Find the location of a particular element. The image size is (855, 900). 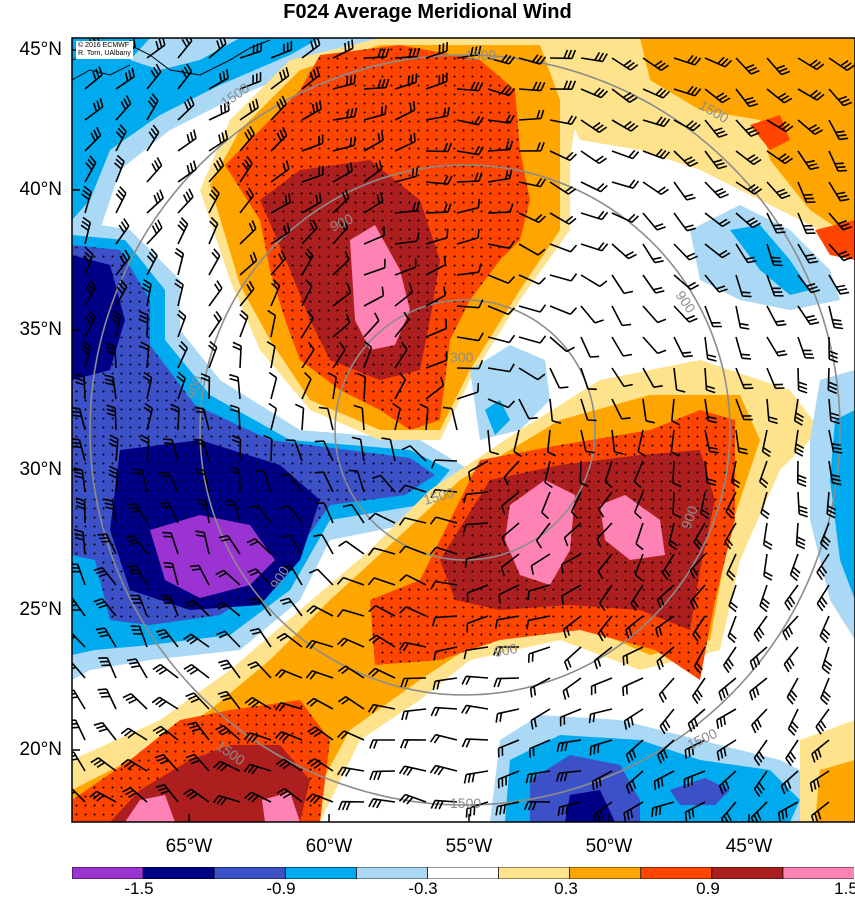

lon-label-60: 60°W is located at coordinates (329, 846).